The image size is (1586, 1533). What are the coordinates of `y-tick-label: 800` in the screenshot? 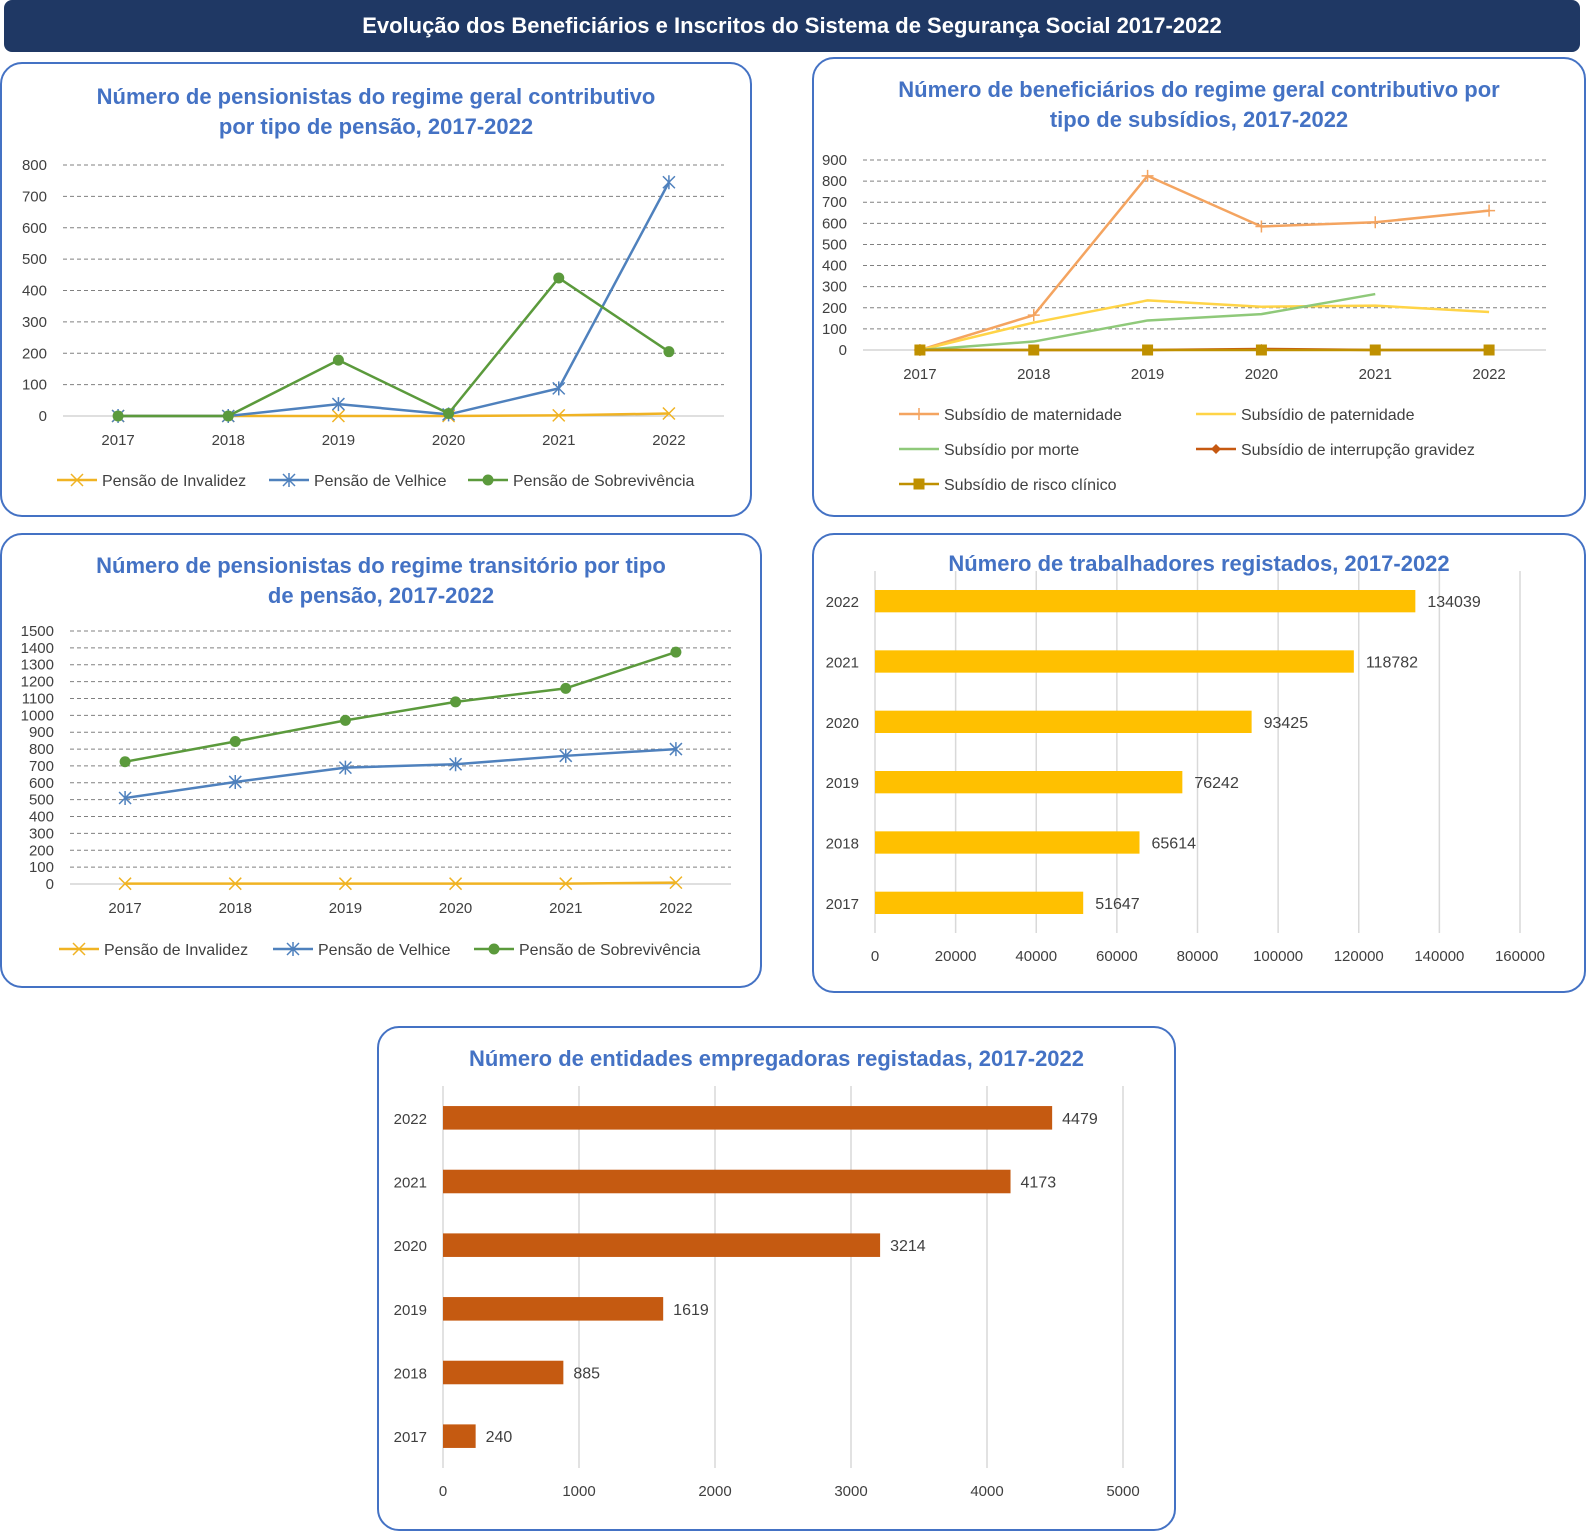 It's located at (834, 181).